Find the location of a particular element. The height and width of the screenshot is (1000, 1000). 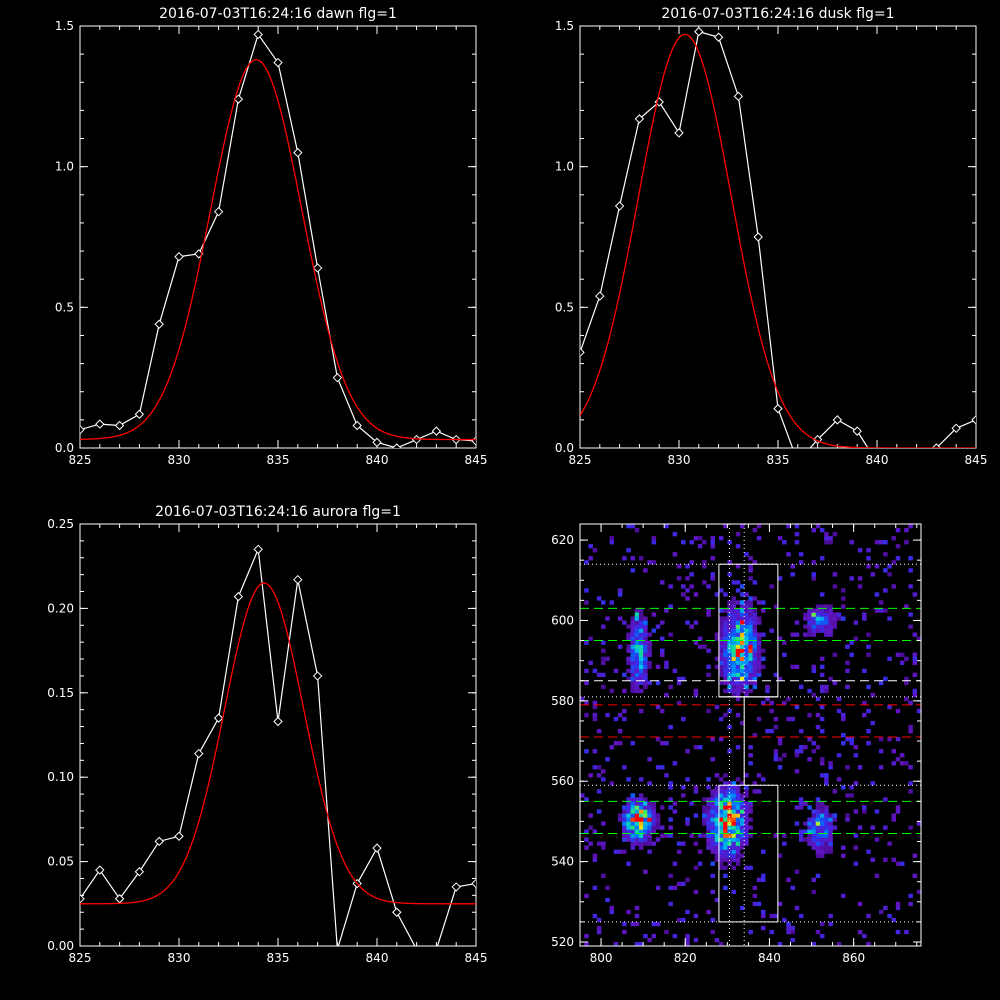

region-box is located at coordinates (748, 853).